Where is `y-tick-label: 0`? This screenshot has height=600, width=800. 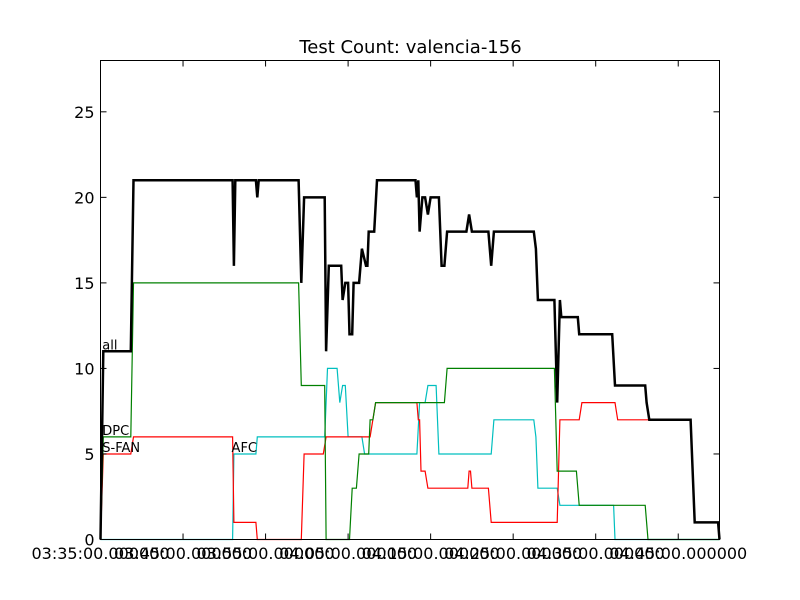 y-tick-label: 0 is located at coordinates (89, 540).